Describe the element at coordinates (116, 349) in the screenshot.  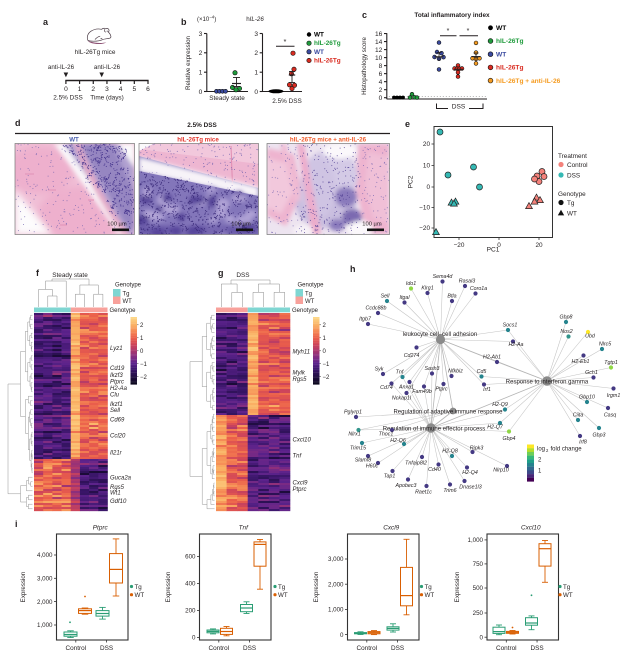
I see `svg-text: Lyz1` at that location.